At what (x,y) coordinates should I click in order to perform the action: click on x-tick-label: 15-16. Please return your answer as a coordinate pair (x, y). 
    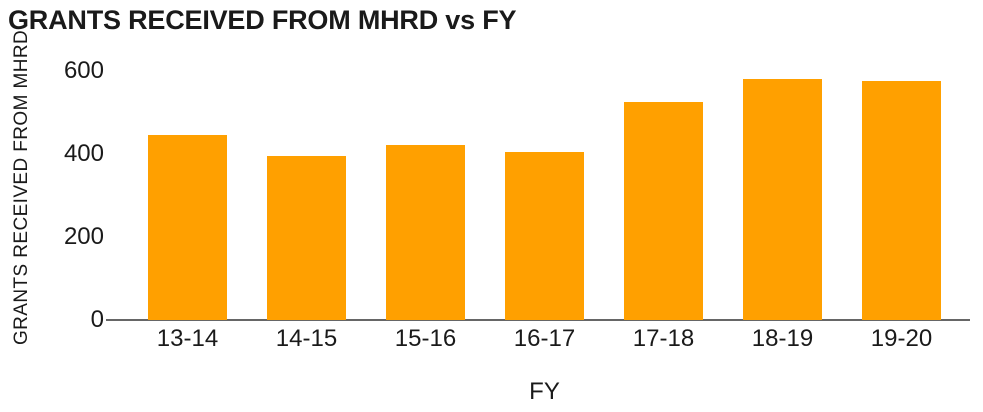
    Looking at the image, I should click on (425, 338).